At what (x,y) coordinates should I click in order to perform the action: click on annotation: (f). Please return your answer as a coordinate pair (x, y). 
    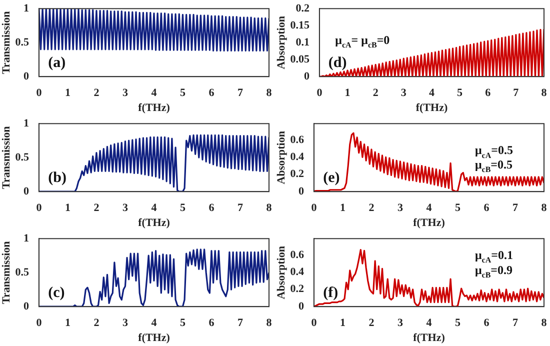
    Looking at the image, I should click on (330, 293).